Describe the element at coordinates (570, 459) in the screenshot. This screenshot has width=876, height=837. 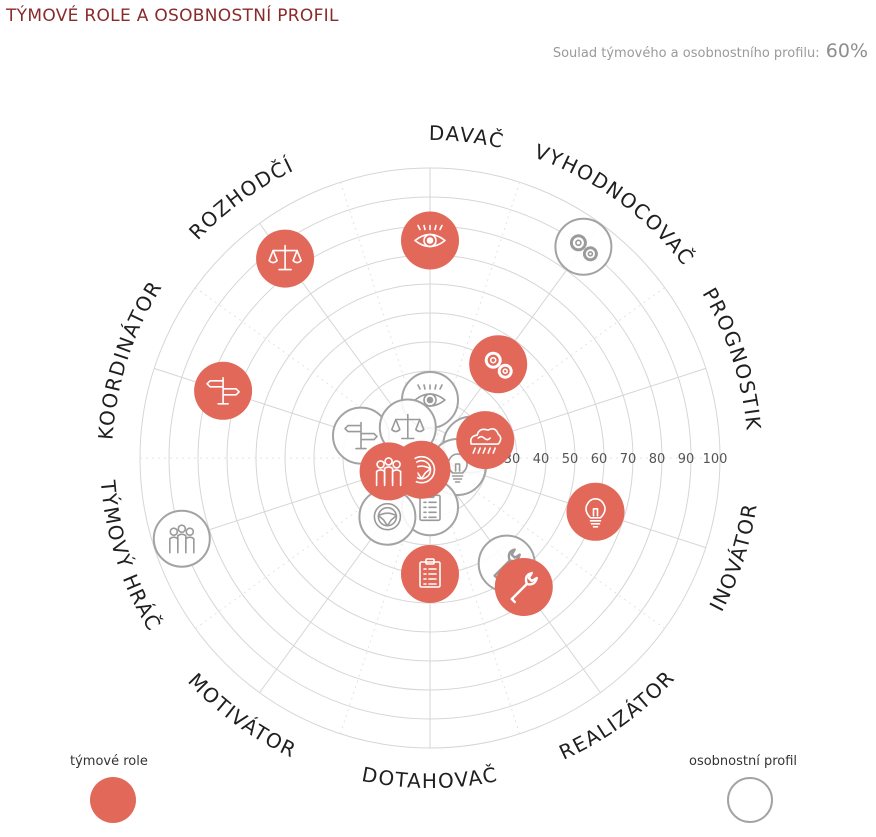
I see `scale-tick-label: 50` at that location.